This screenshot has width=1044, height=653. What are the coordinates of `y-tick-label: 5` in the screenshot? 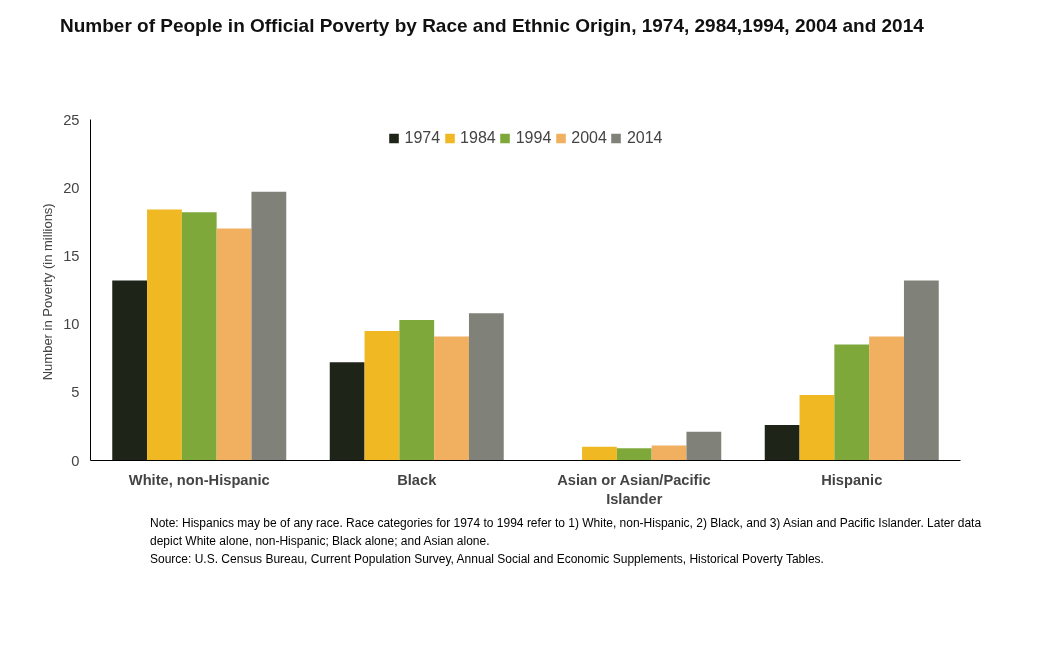 It's located at (75, 392).